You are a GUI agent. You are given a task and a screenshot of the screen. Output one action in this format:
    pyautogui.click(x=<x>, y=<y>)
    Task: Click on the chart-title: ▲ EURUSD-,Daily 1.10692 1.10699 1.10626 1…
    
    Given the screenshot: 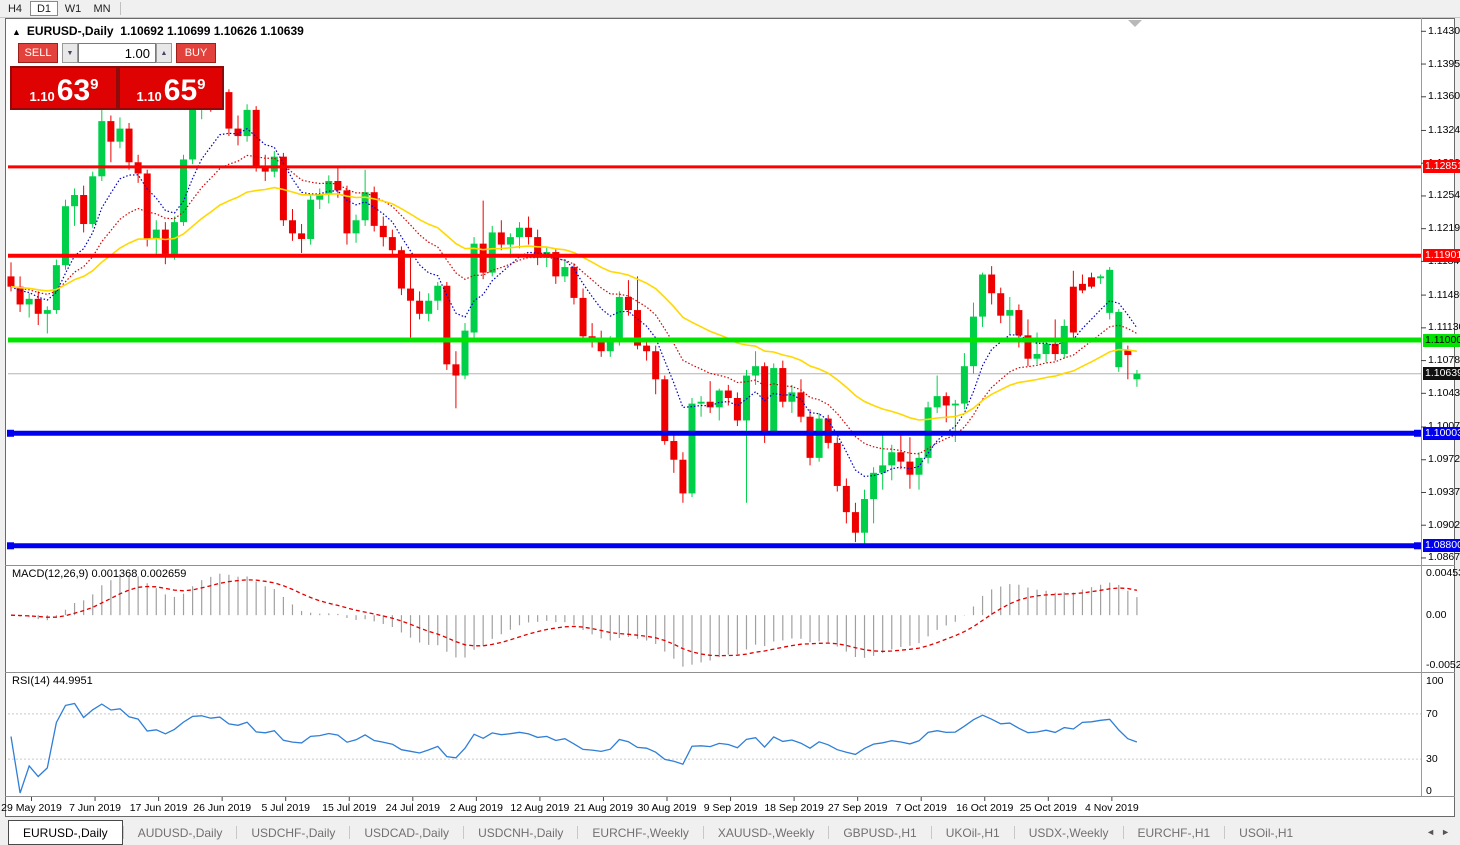 What is the action you would take?
    pyautogui.click(x=158, y=31)
    